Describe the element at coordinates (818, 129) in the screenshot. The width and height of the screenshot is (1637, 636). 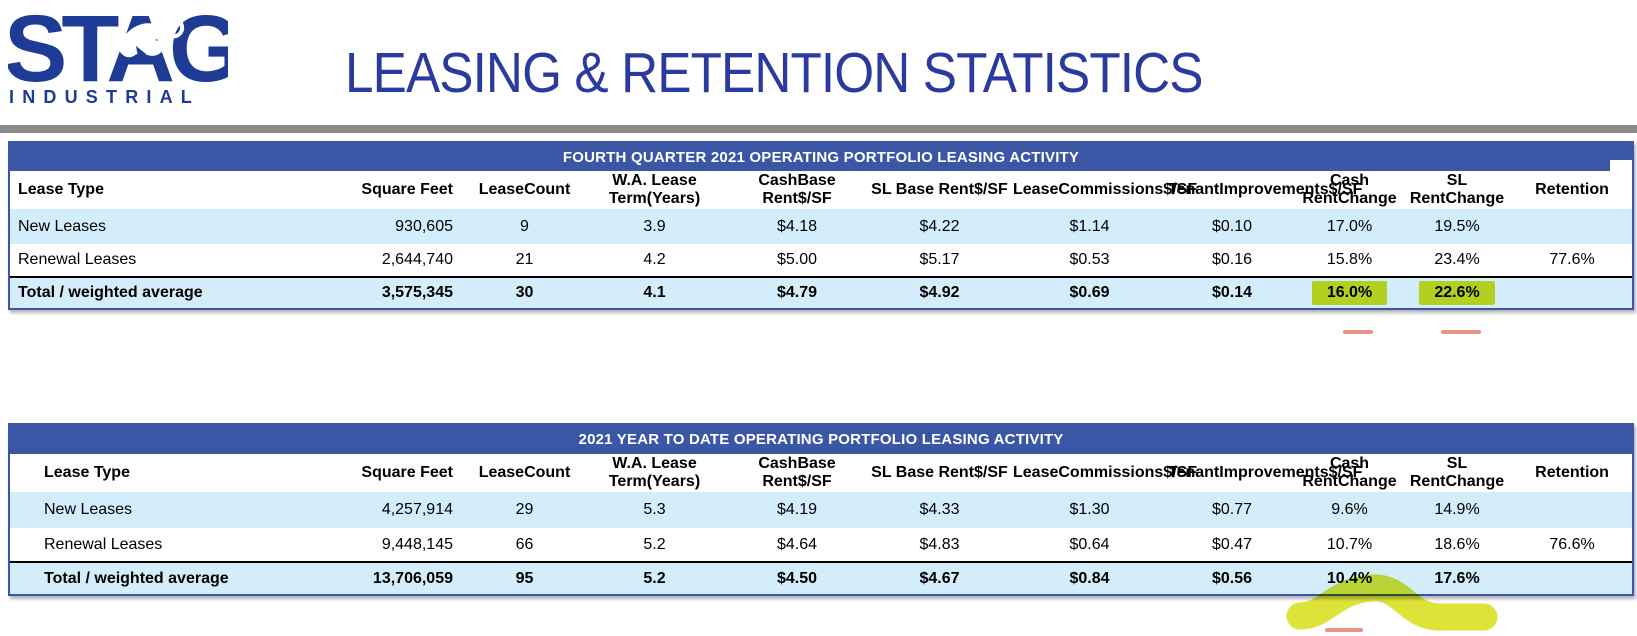
I see `header-divider-bar` at that location.